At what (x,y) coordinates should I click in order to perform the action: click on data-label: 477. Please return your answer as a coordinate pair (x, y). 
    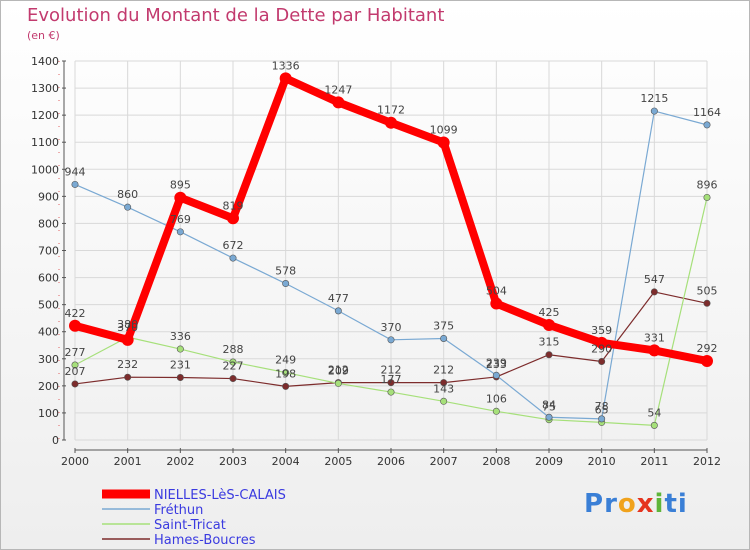
    Looking at the image, I should click on (338, 298).